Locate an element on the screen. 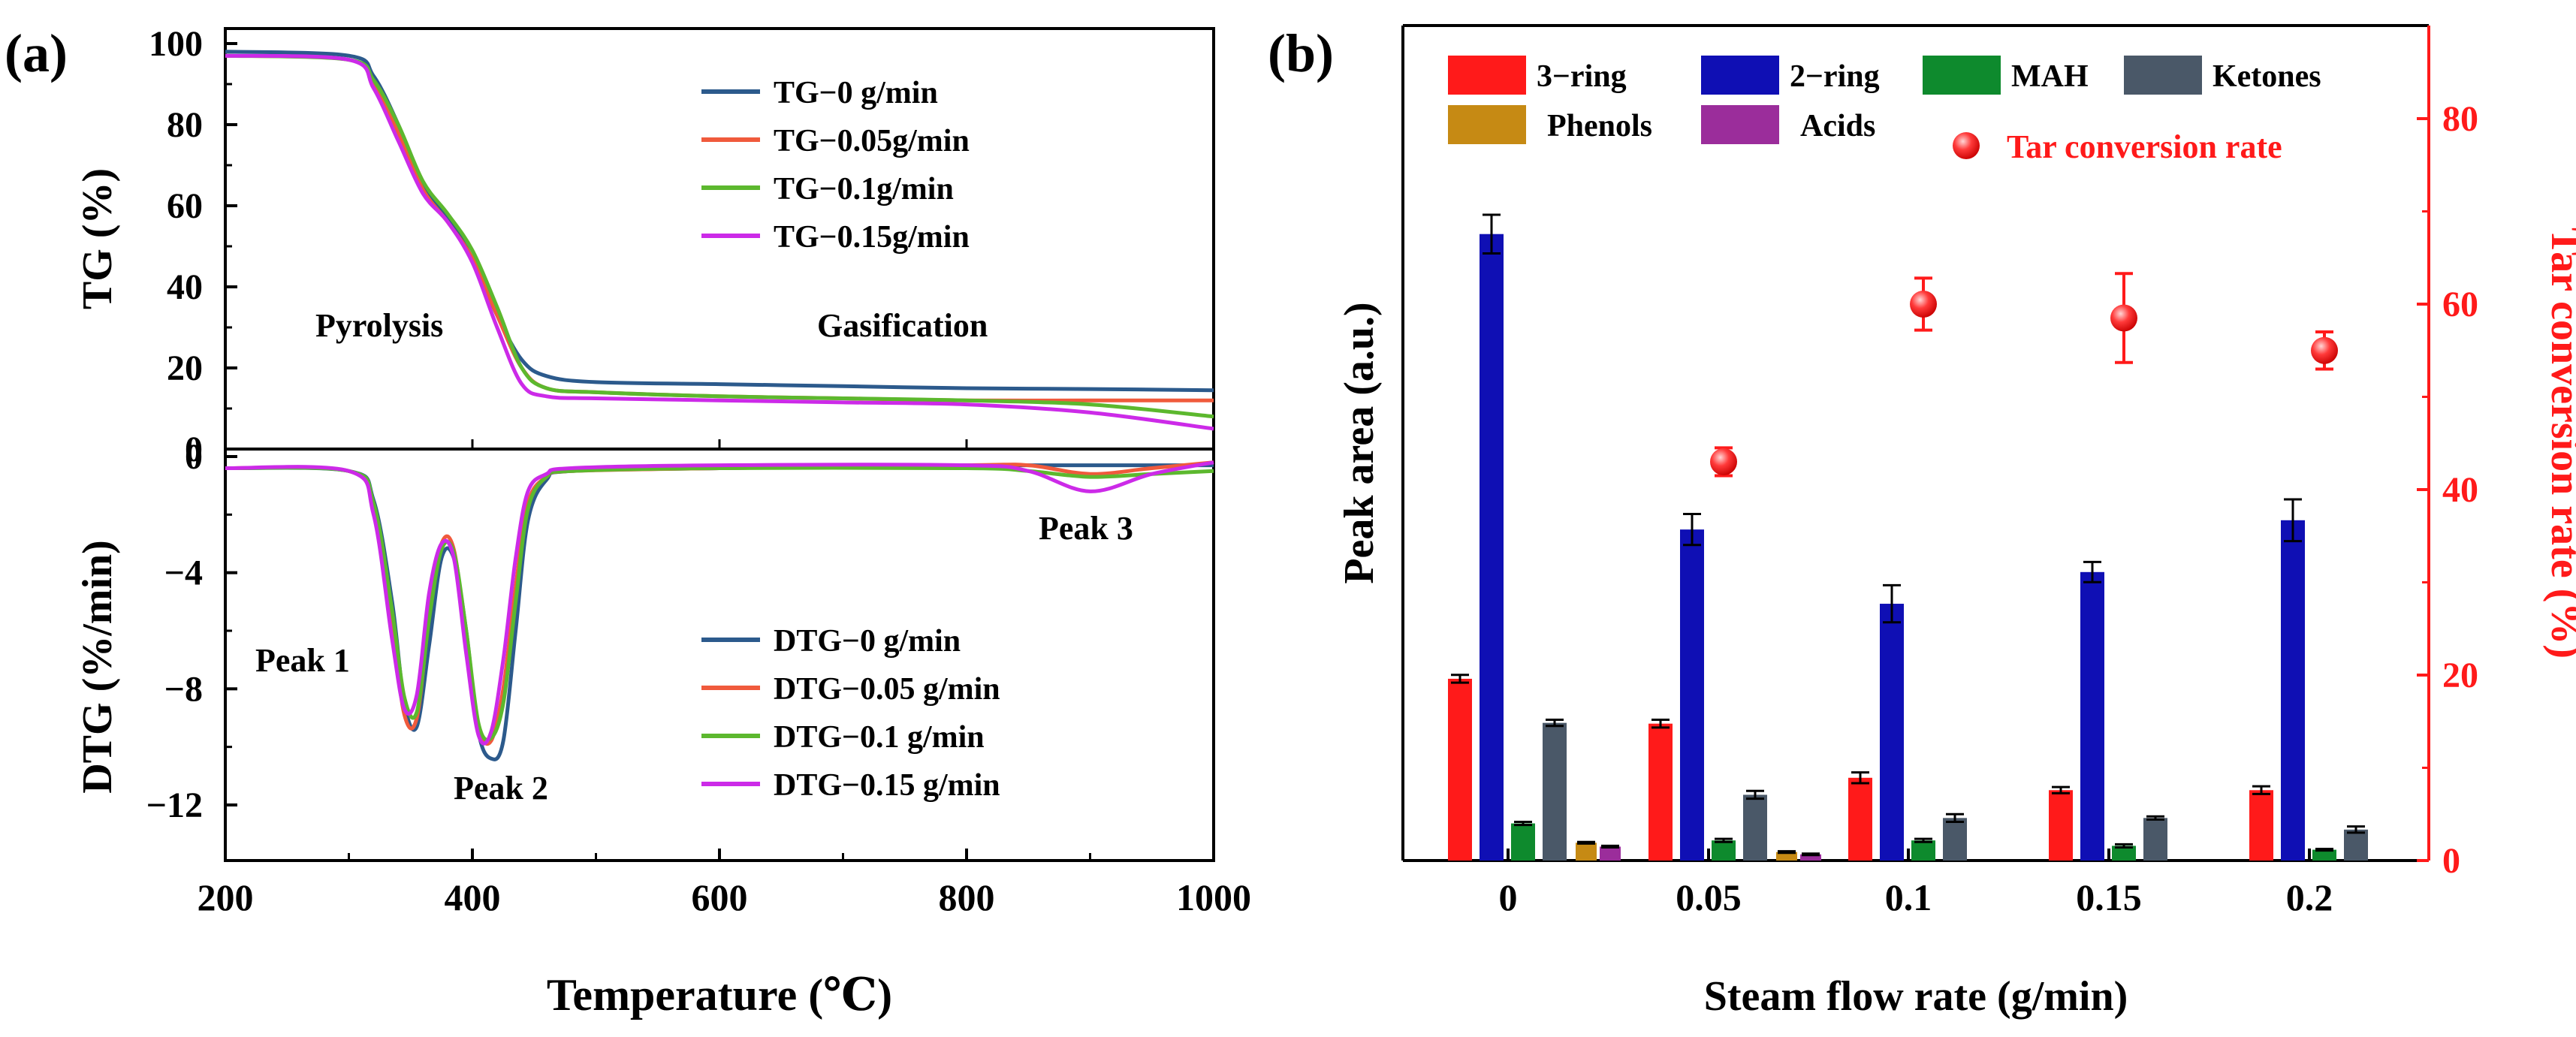  dtg-legend-label: DTG−0.05 g/min is located at coordinates (887, 690).